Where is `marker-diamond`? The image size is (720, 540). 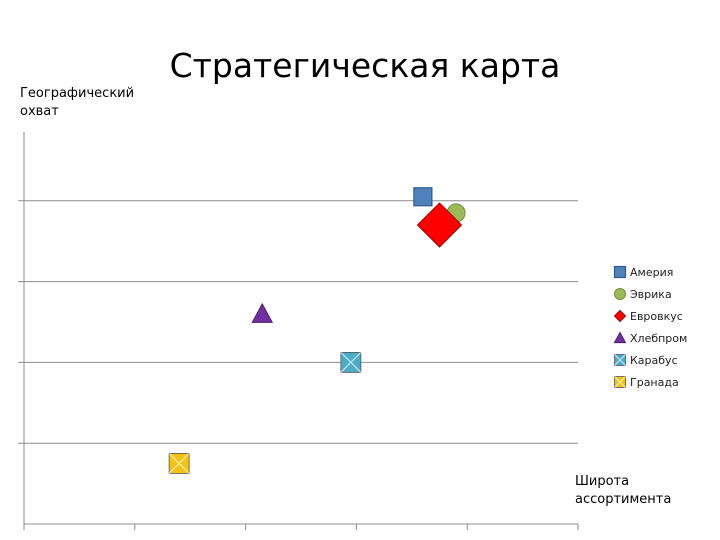
marker-diamond is located at coordinates (439, 225).